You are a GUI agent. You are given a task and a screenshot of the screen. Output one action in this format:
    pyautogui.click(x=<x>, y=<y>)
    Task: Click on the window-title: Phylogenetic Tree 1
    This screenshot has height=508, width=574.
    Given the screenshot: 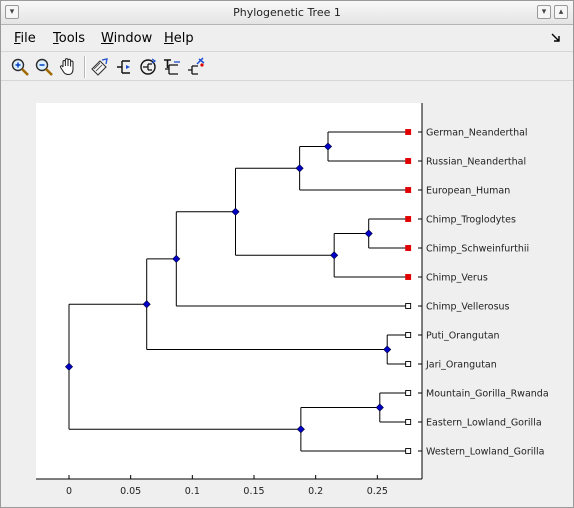 What is the action you would take?
    pyautogui.click(x=287, y=12)
    